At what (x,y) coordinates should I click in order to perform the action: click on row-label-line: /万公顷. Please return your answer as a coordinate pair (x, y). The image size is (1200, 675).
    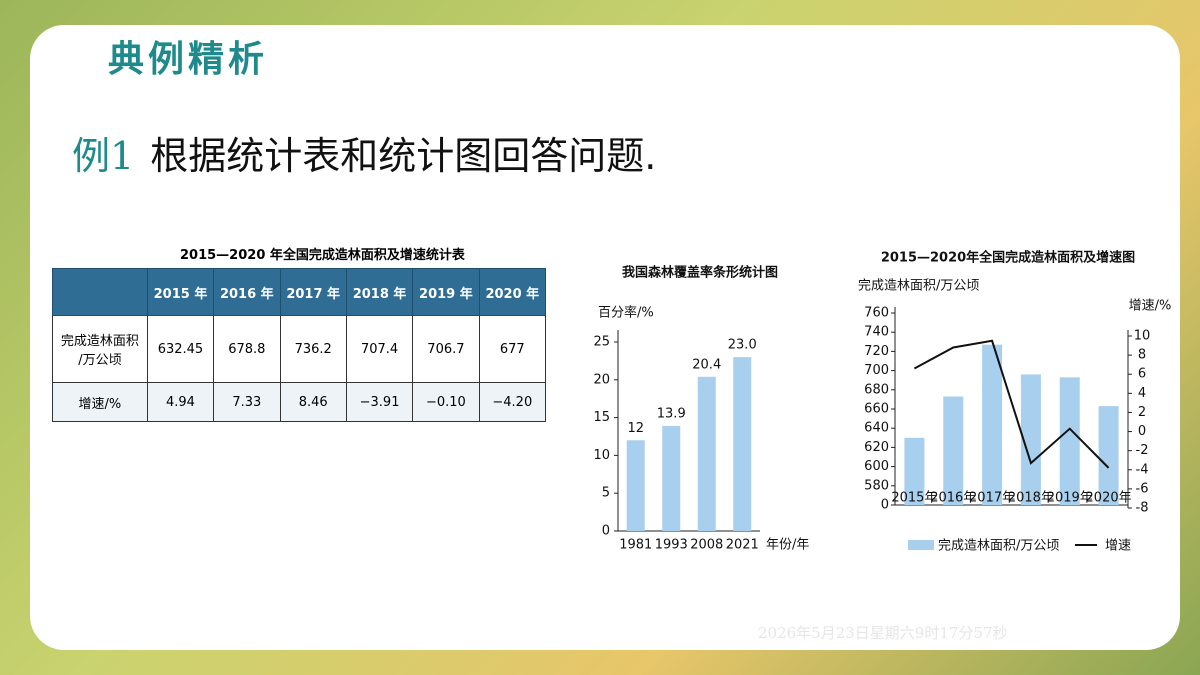
    Looking at the image, I should click on (100, 360).